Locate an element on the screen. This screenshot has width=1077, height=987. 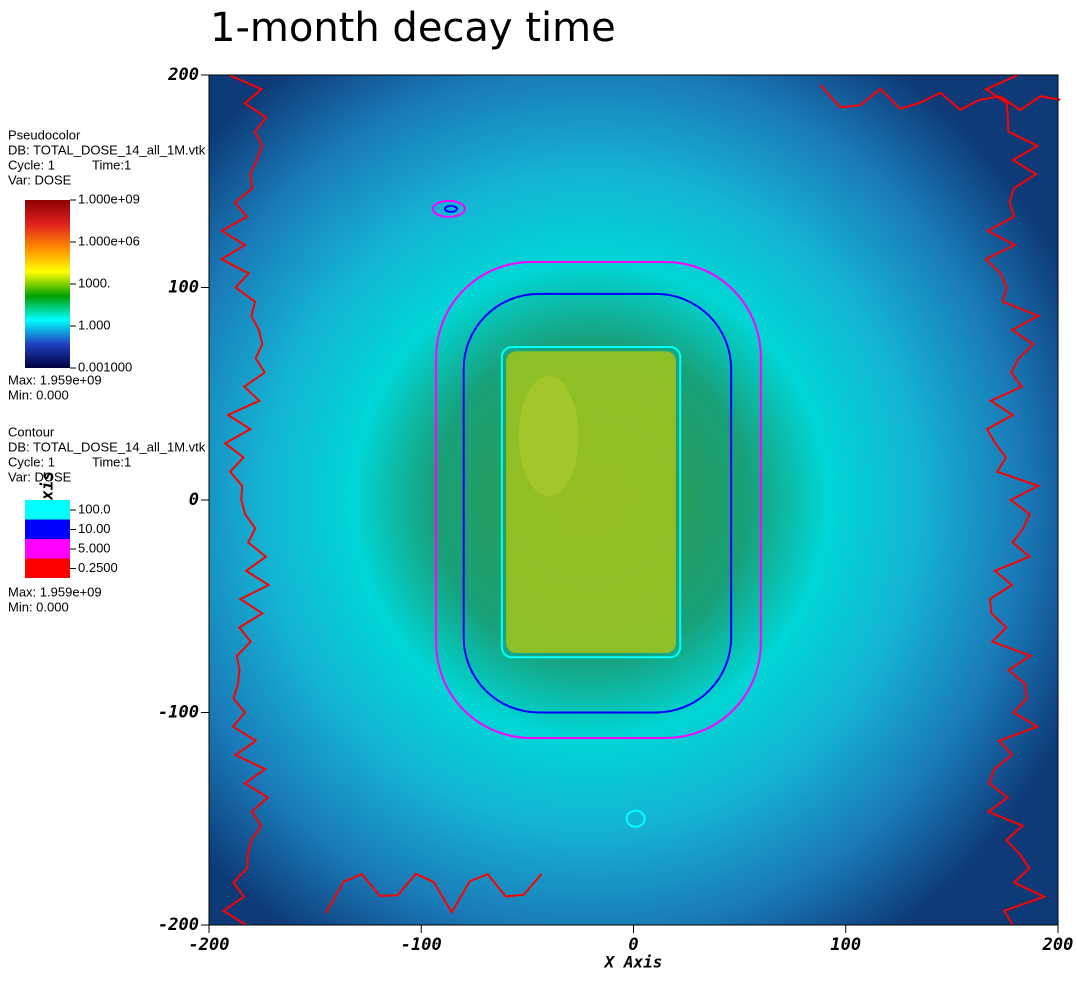
y-tick-label: 100 is located at coordinates (183, 288).